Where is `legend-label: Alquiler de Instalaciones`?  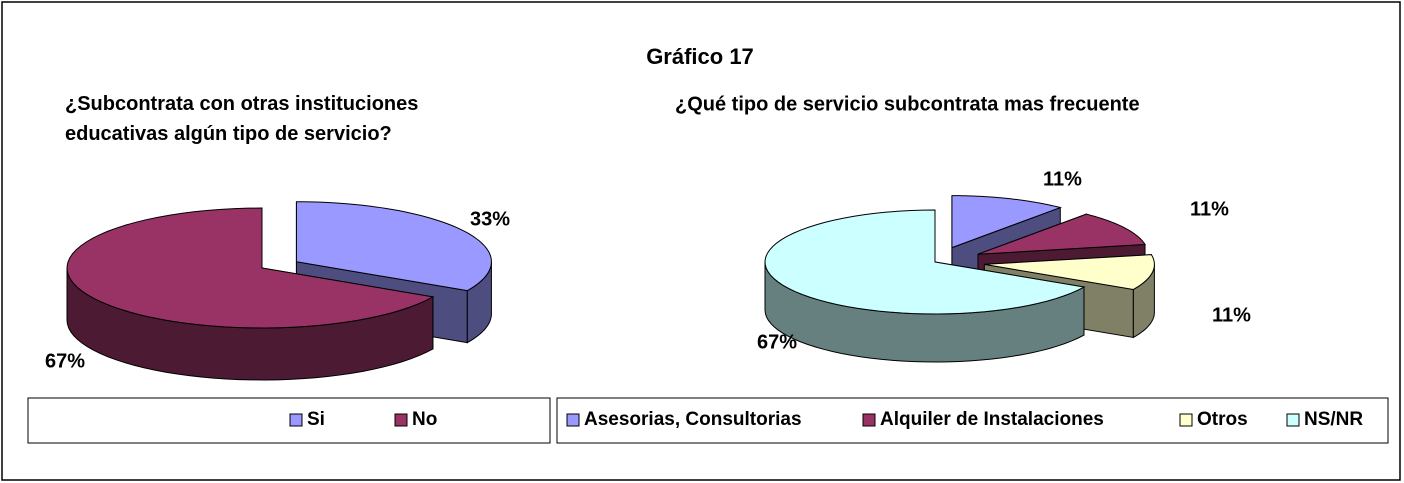 legend-label: Alquiler de Instalaciones is located at coordinates (992, 419).